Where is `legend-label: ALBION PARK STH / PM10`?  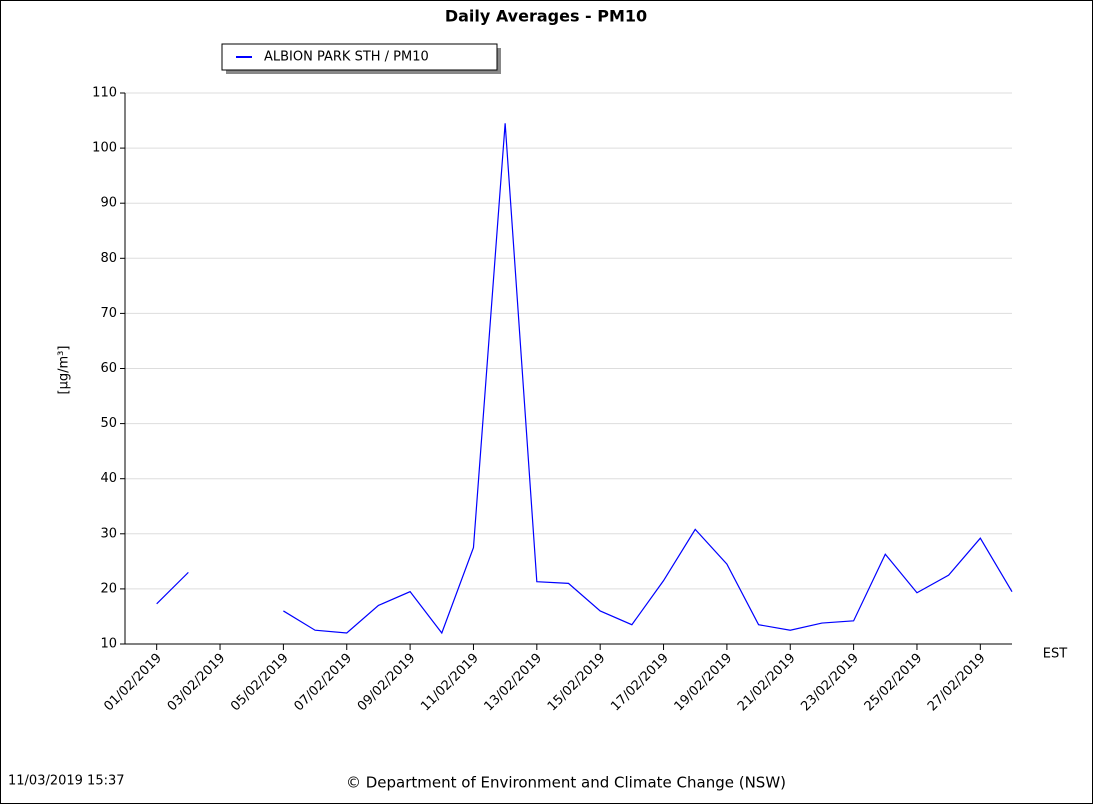 legend-label: ALBION PARK STH / PM10 is located at coordinates (346, 57).